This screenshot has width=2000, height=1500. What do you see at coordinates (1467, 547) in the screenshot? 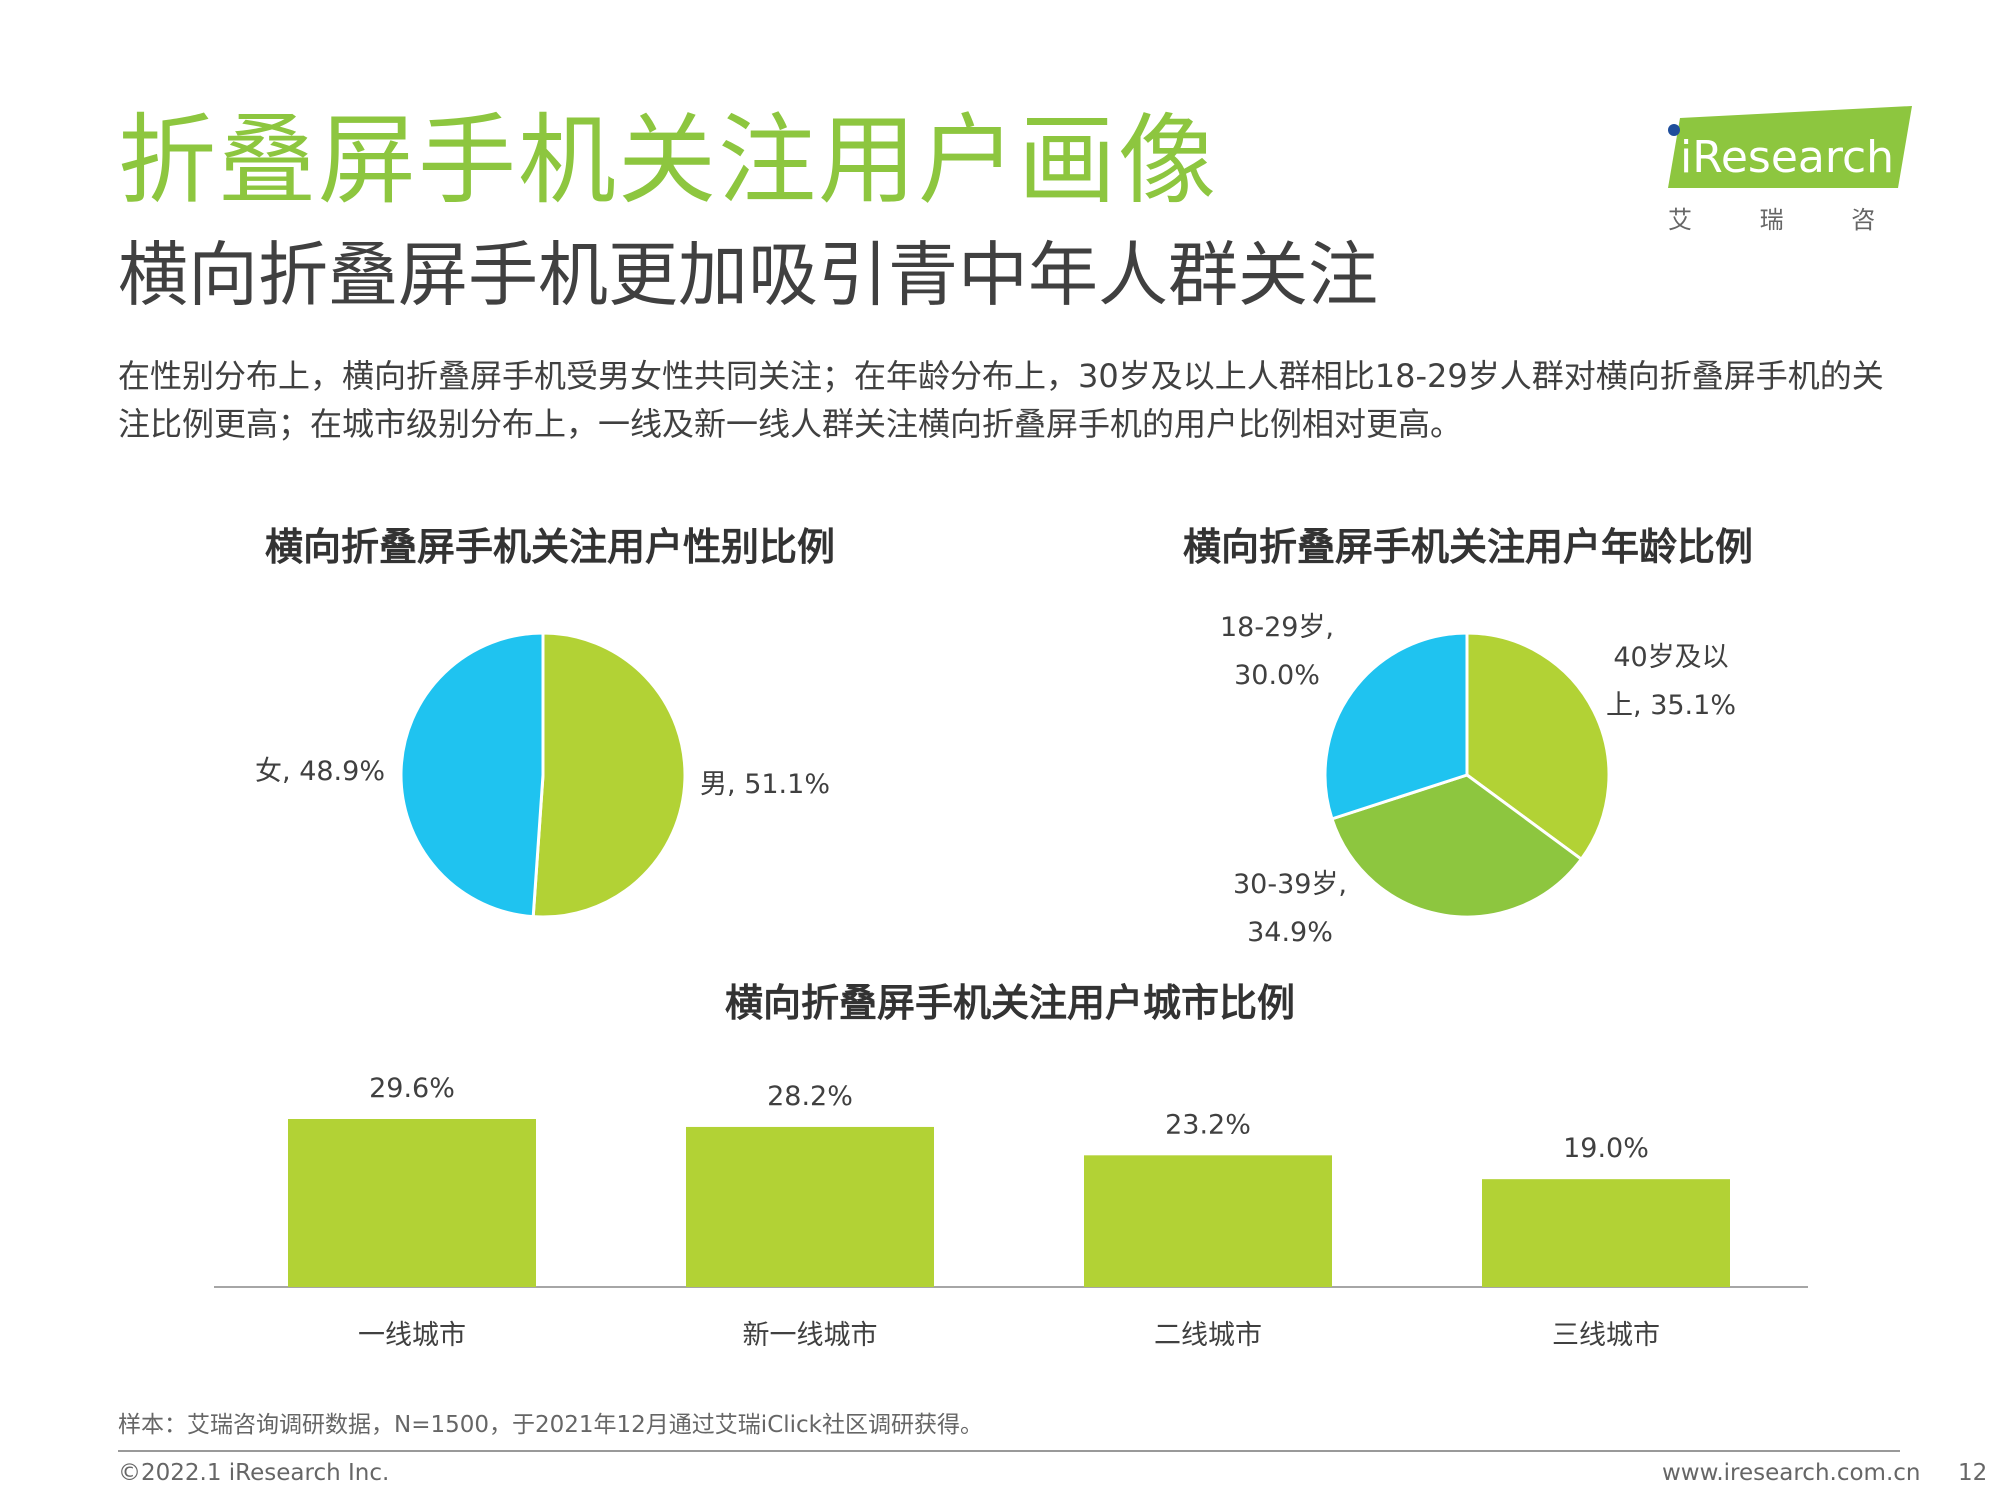
I see `age-chart-title: 横向折叠屏手机关注用户年龄比例` at bounding box center [1467, 547].